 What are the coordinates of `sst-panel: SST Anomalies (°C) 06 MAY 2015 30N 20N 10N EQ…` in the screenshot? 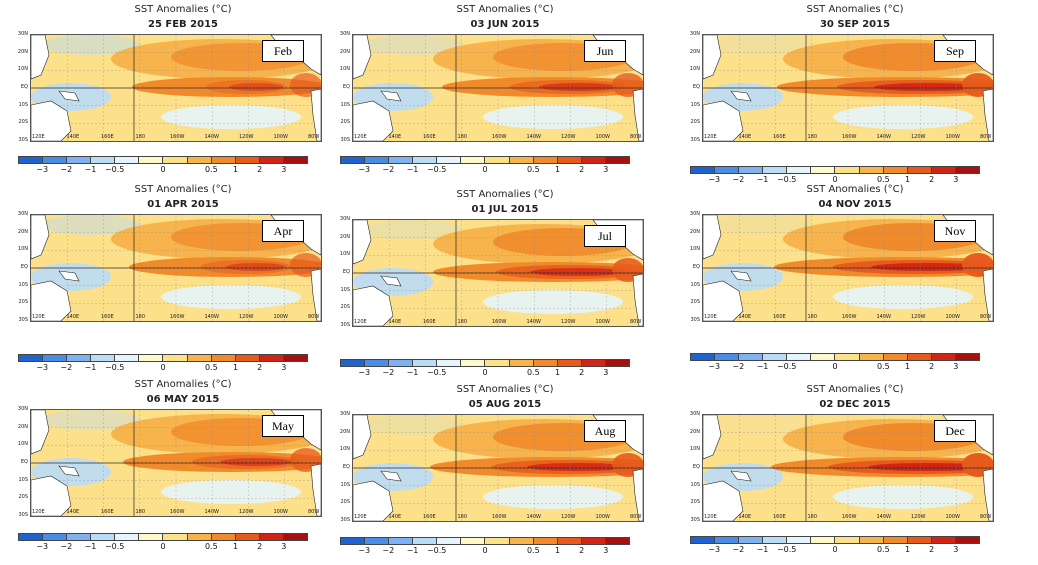 It's located at (183, 467).